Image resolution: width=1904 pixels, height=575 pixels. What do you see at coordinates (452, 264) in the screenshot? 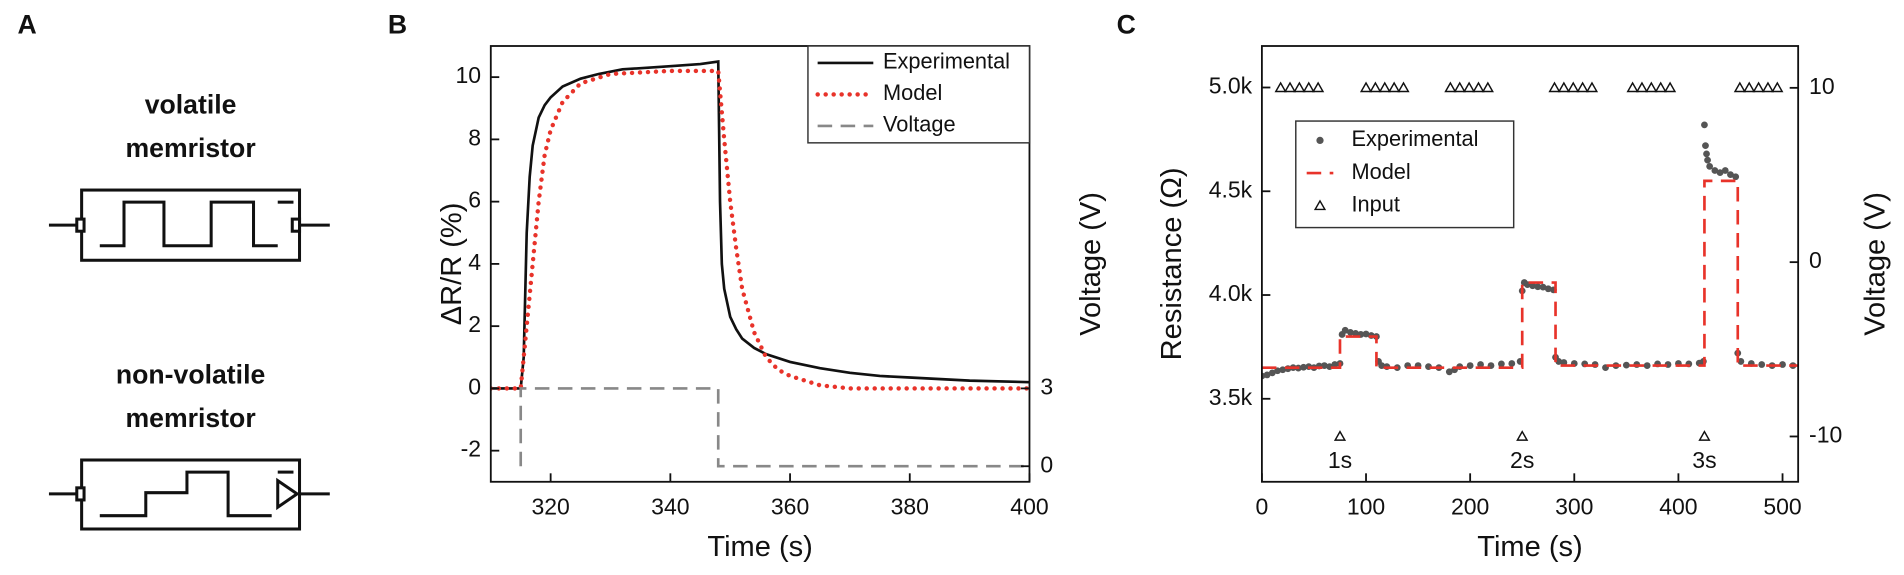
I see `y-axis-title: ΔR/R (%)` at bounding box center [452, 264].